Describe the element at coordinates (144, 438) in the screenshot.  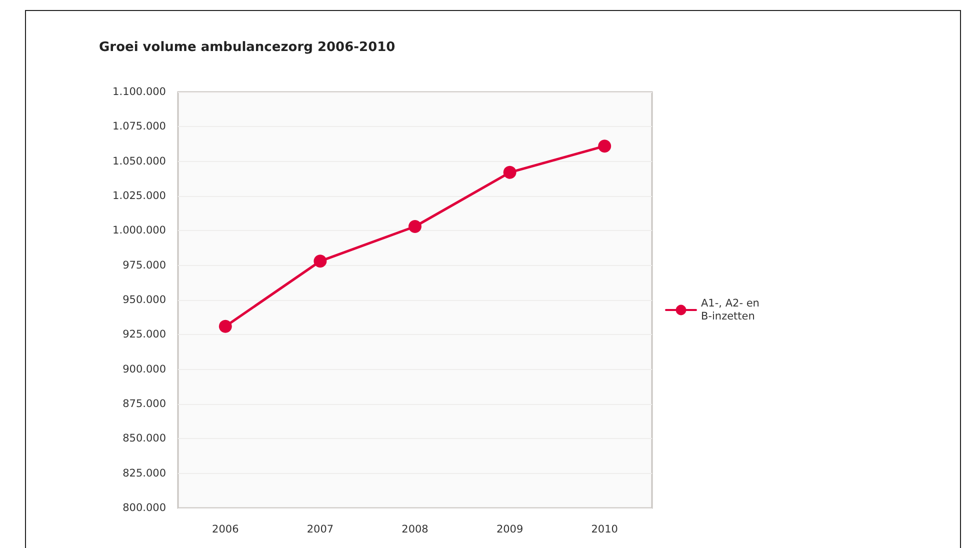
I see `y-tick-label: 850.000` at that location.